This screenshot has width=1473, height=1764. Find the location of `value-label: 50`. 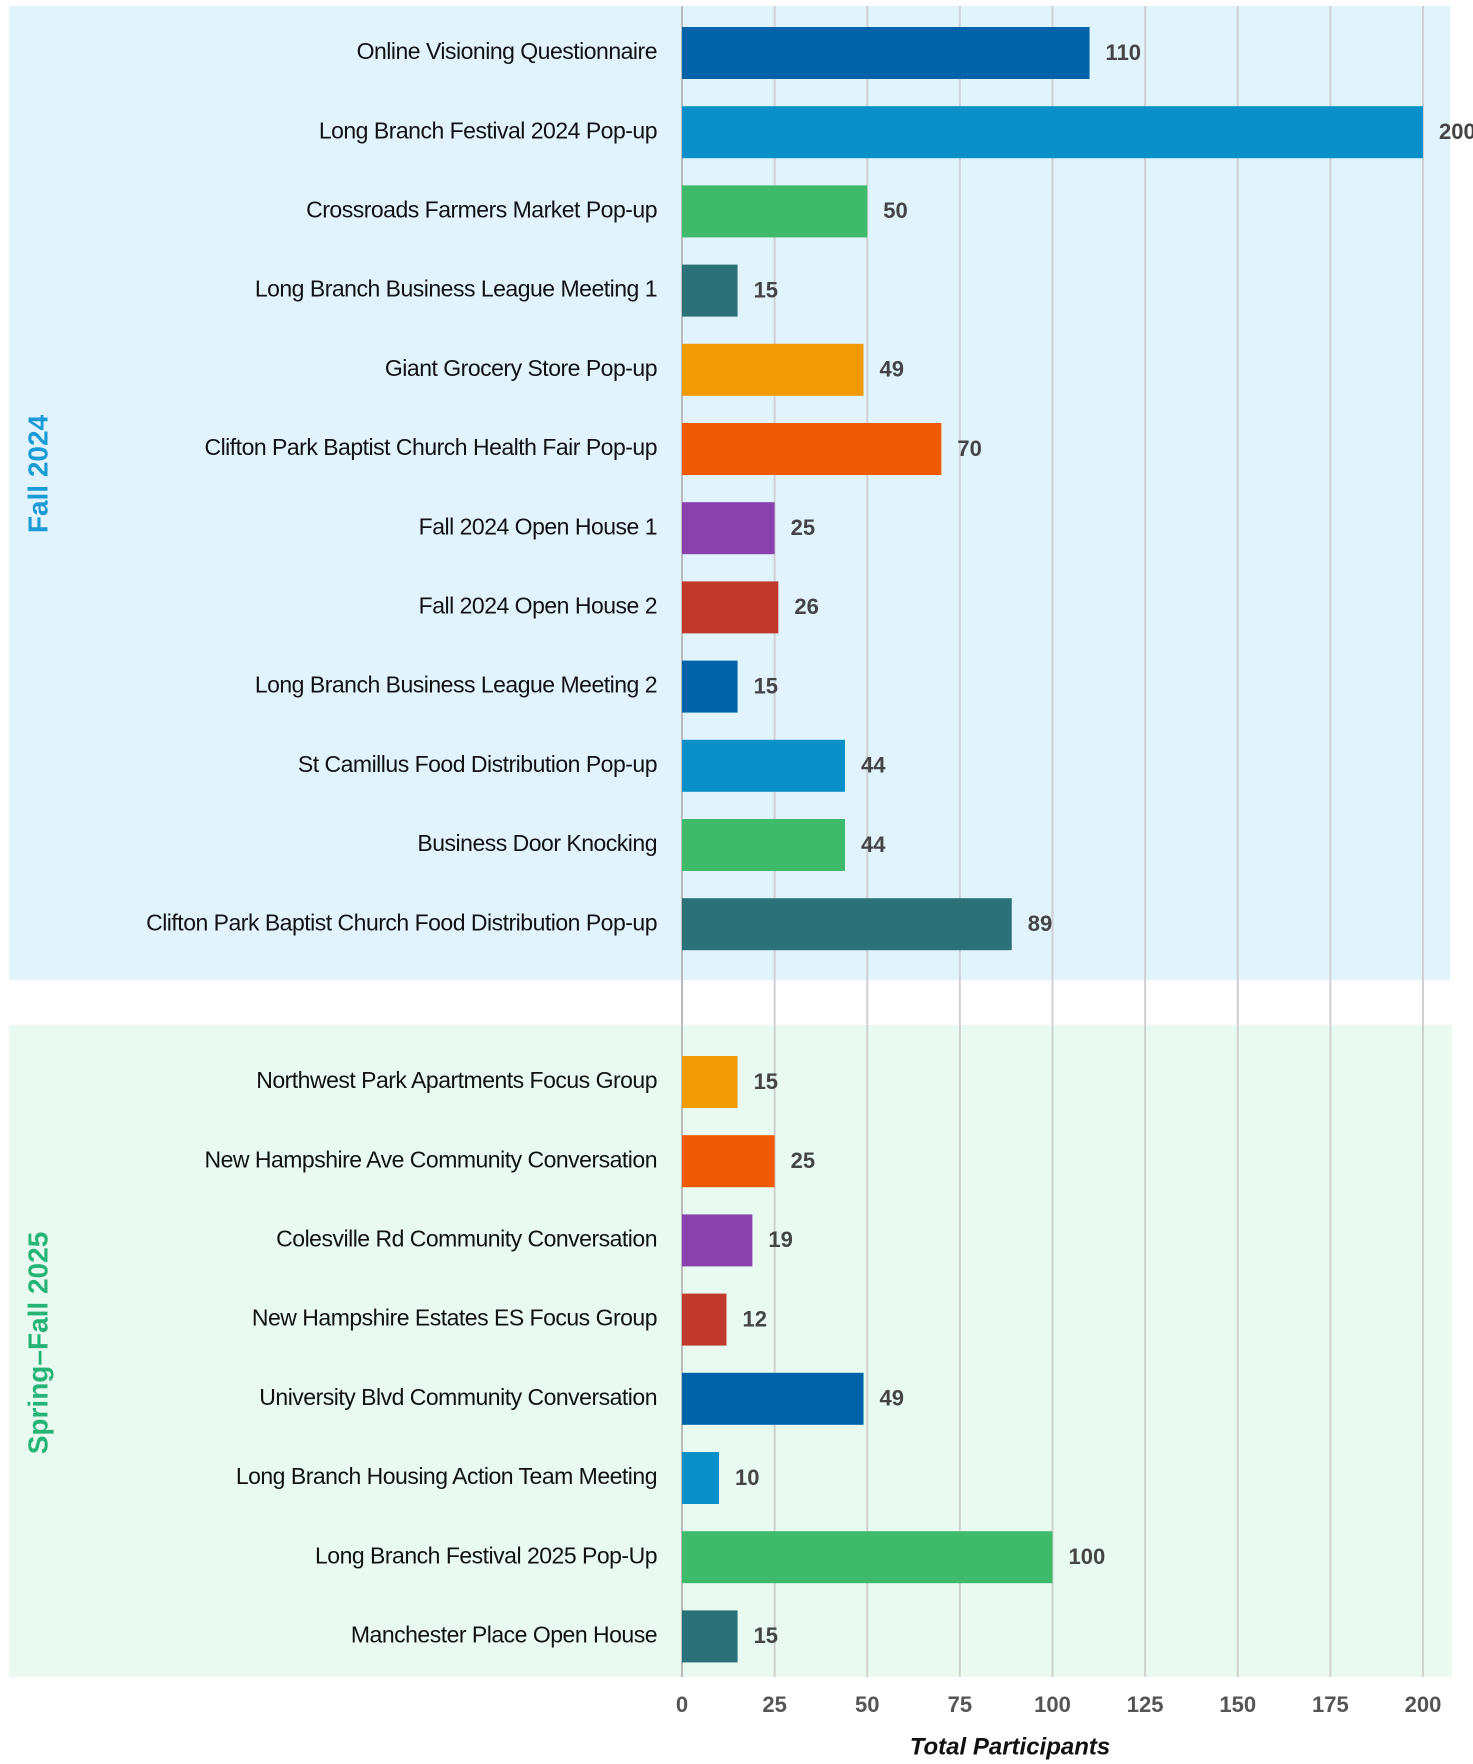

value-label: 50 is located at coordinates (895, 210).